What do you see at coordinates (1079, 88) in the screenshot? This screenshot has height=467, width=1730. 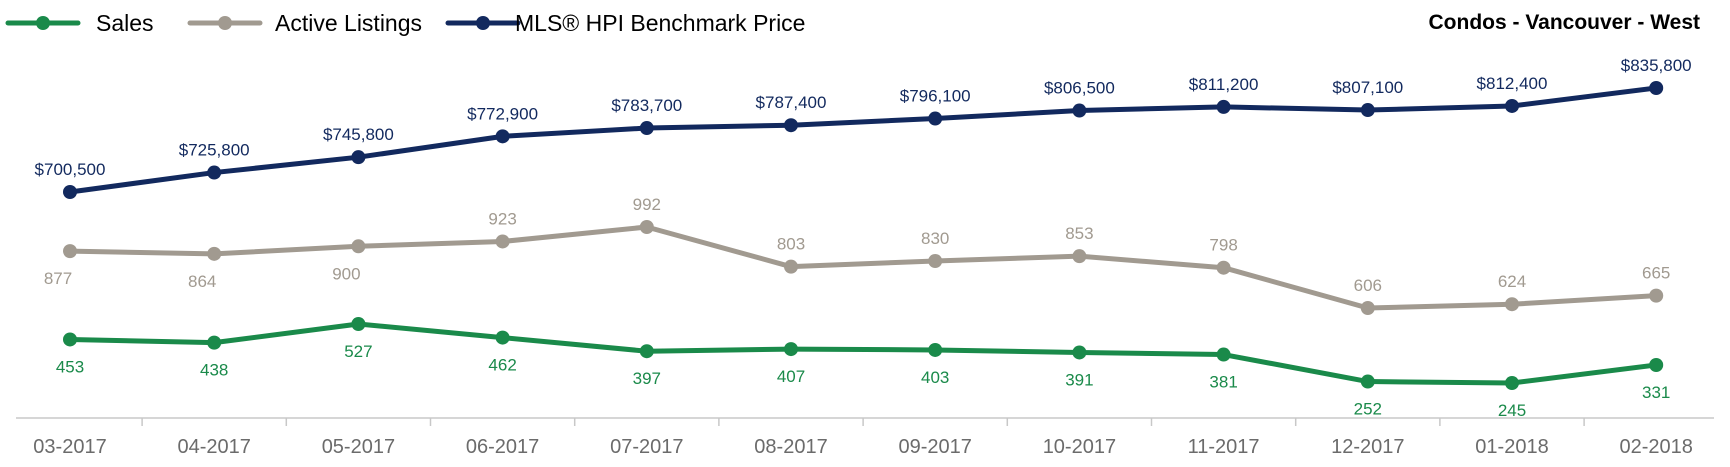 I see `data-label-benchmark-price: $806,500` at bounding box center [1079, 88].